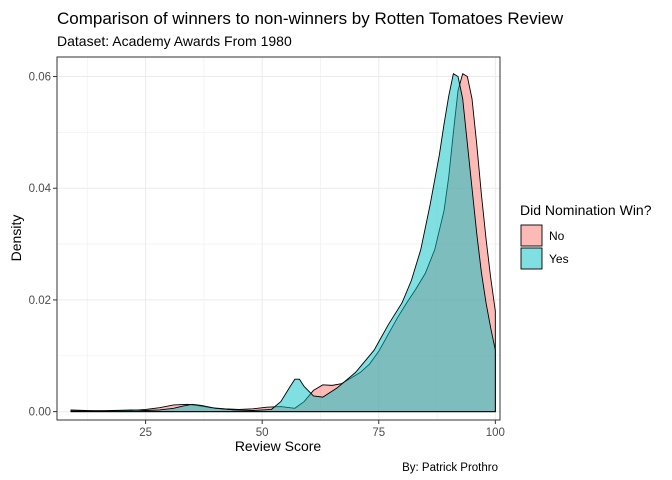 This screenshot has width=672, height=480. I want to click on y-tick-label: 0.04, so click(40, 189).